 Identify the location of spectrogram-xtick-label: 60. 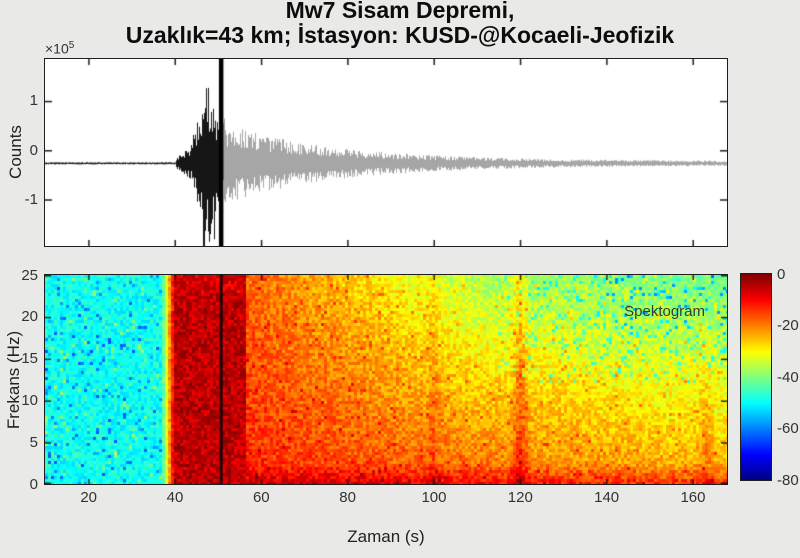
(261, 497).